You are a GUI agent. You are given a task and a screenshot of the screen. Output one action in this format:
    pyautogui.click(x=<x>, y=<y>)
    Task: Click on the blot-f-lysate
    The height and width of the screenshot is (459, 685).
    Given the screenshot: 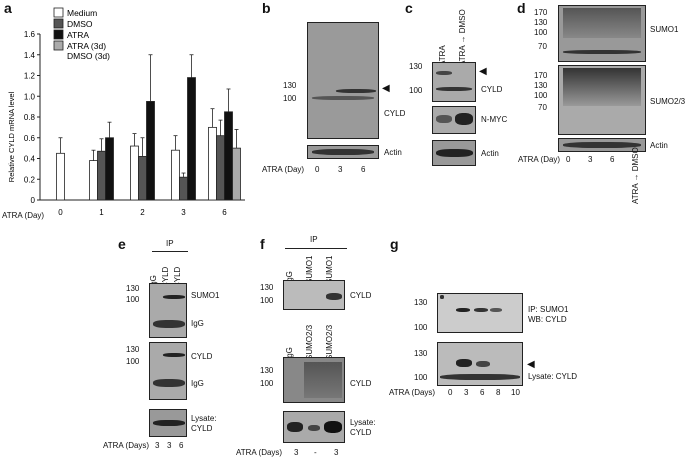 What is the action you would take?
    pyautogui.click(x=314, y=427)
    